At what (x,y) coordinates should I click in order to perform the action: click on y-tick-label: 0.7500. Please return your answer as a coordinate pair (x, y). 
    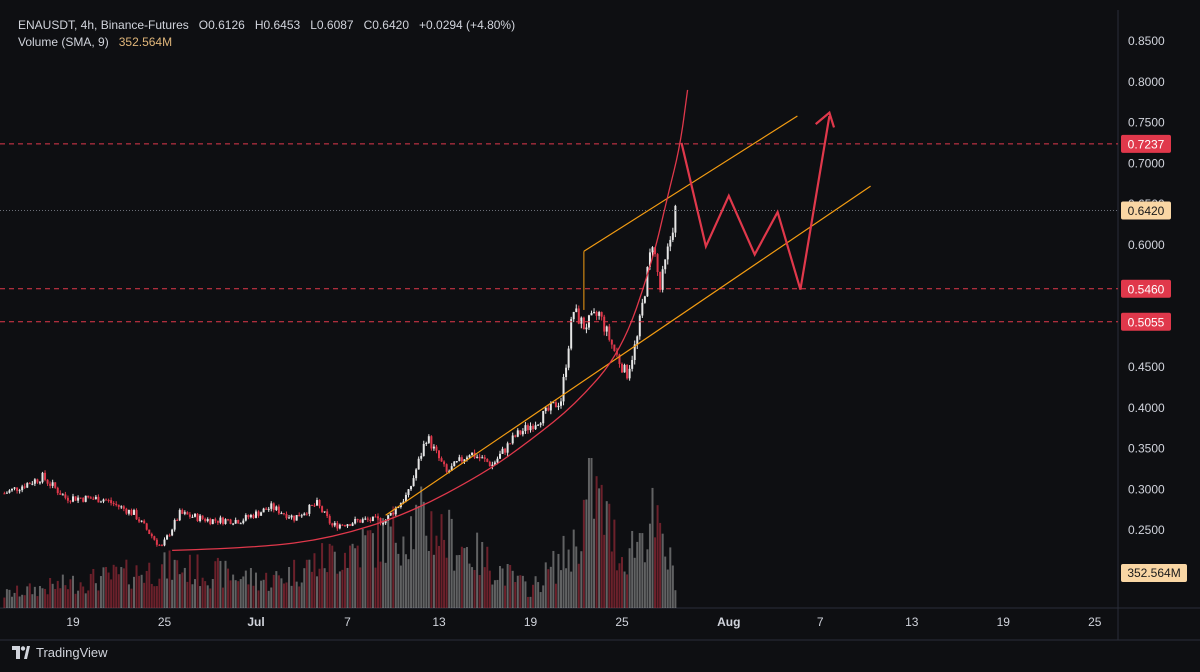
    Looking at the image, I should click on (1146, 123).